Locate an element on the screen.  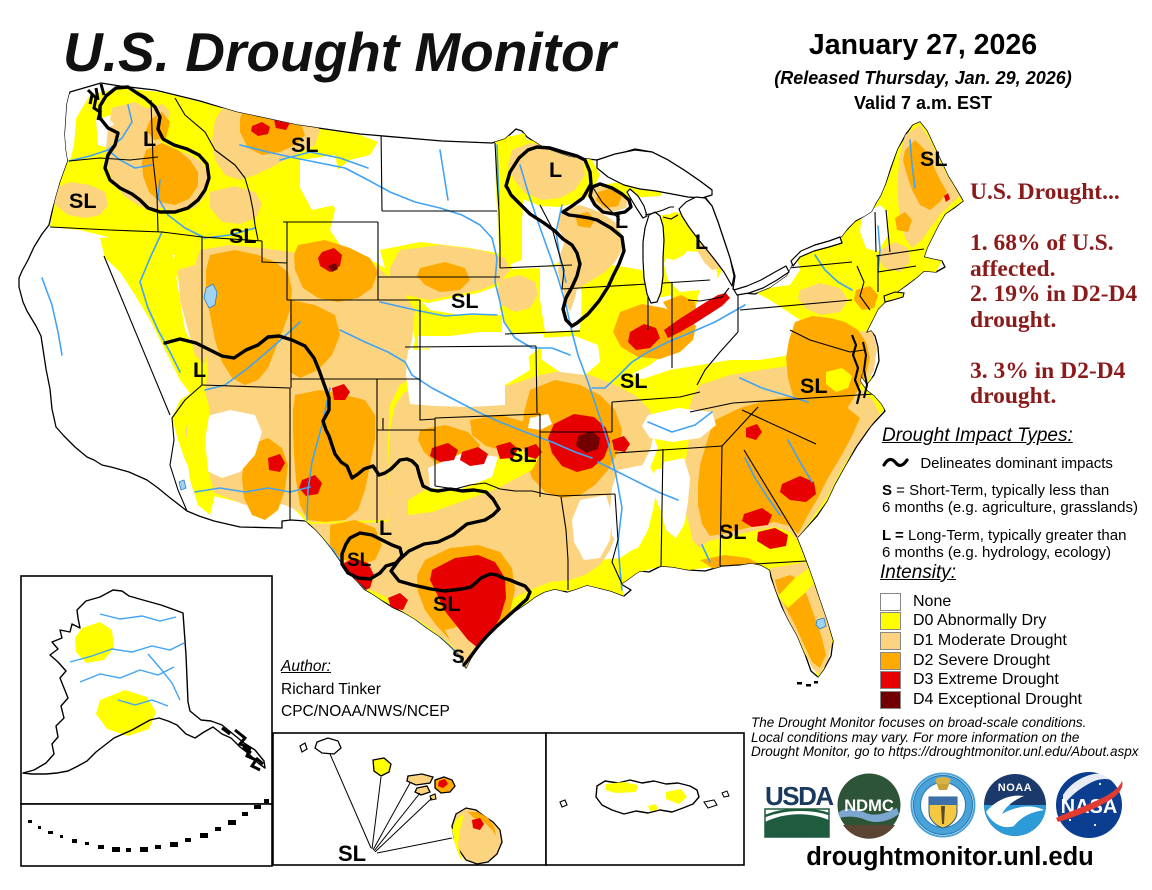
svg-text: USDA is located at coordinates (799, 796).